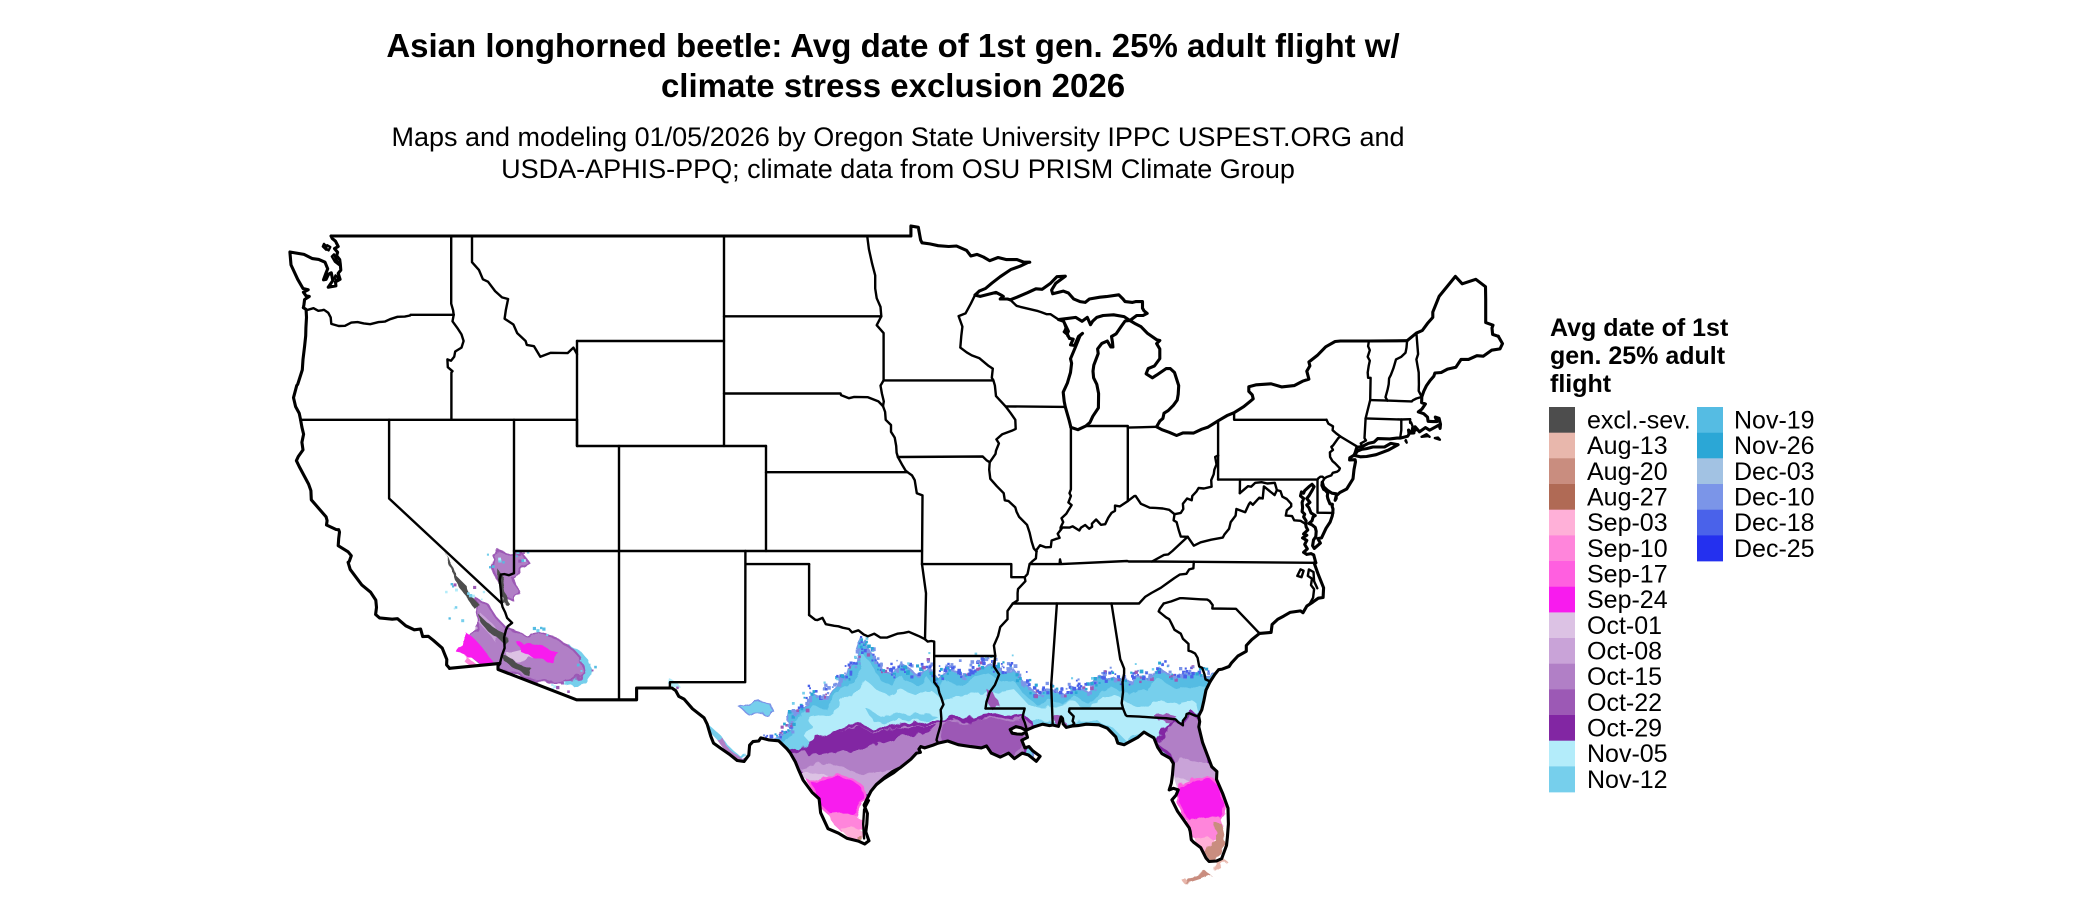  I want to click on svg-text: Sep-24, so click(1627, 600).